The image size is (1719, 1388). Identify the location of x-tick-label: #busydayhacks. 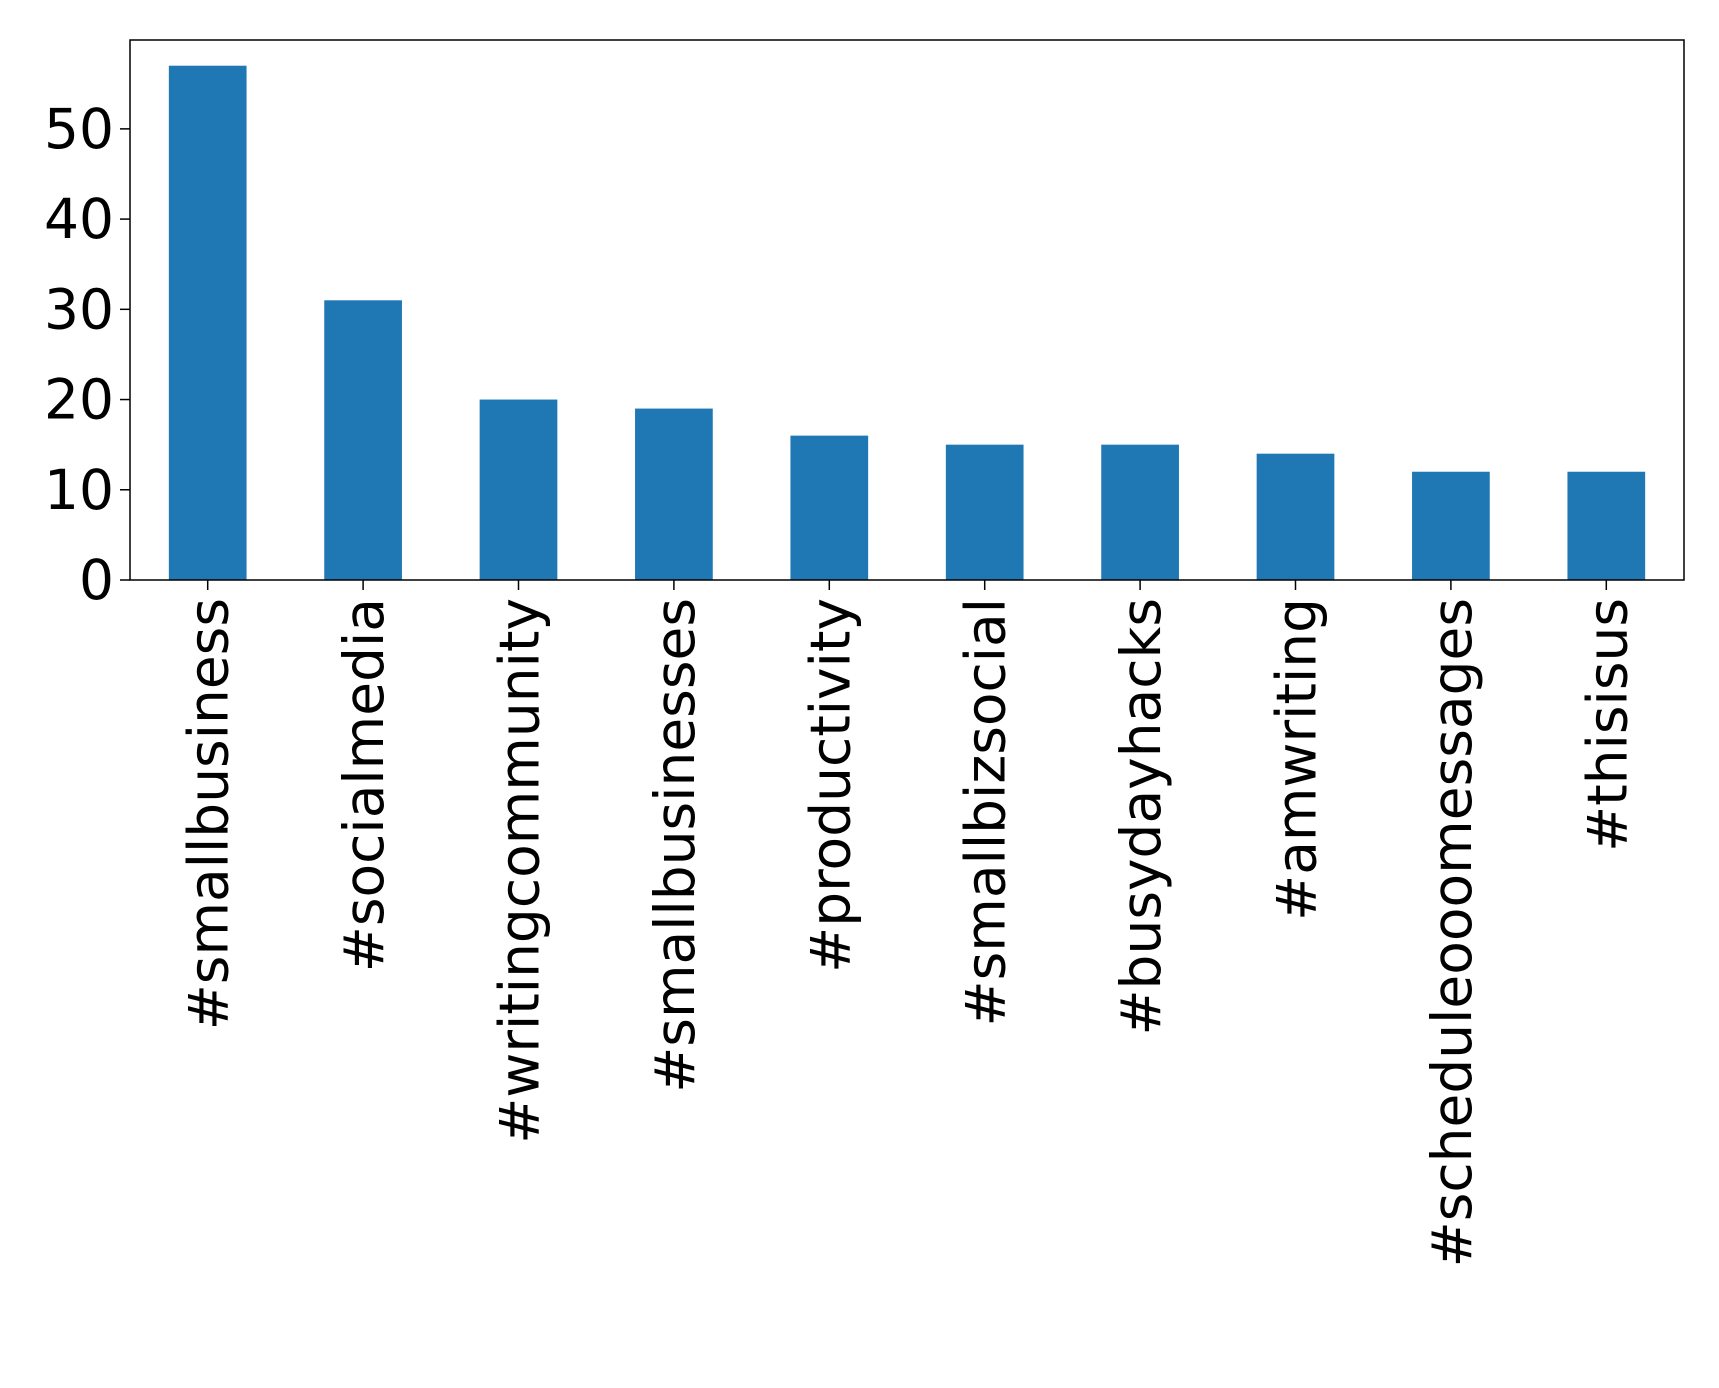
(1141, 817).